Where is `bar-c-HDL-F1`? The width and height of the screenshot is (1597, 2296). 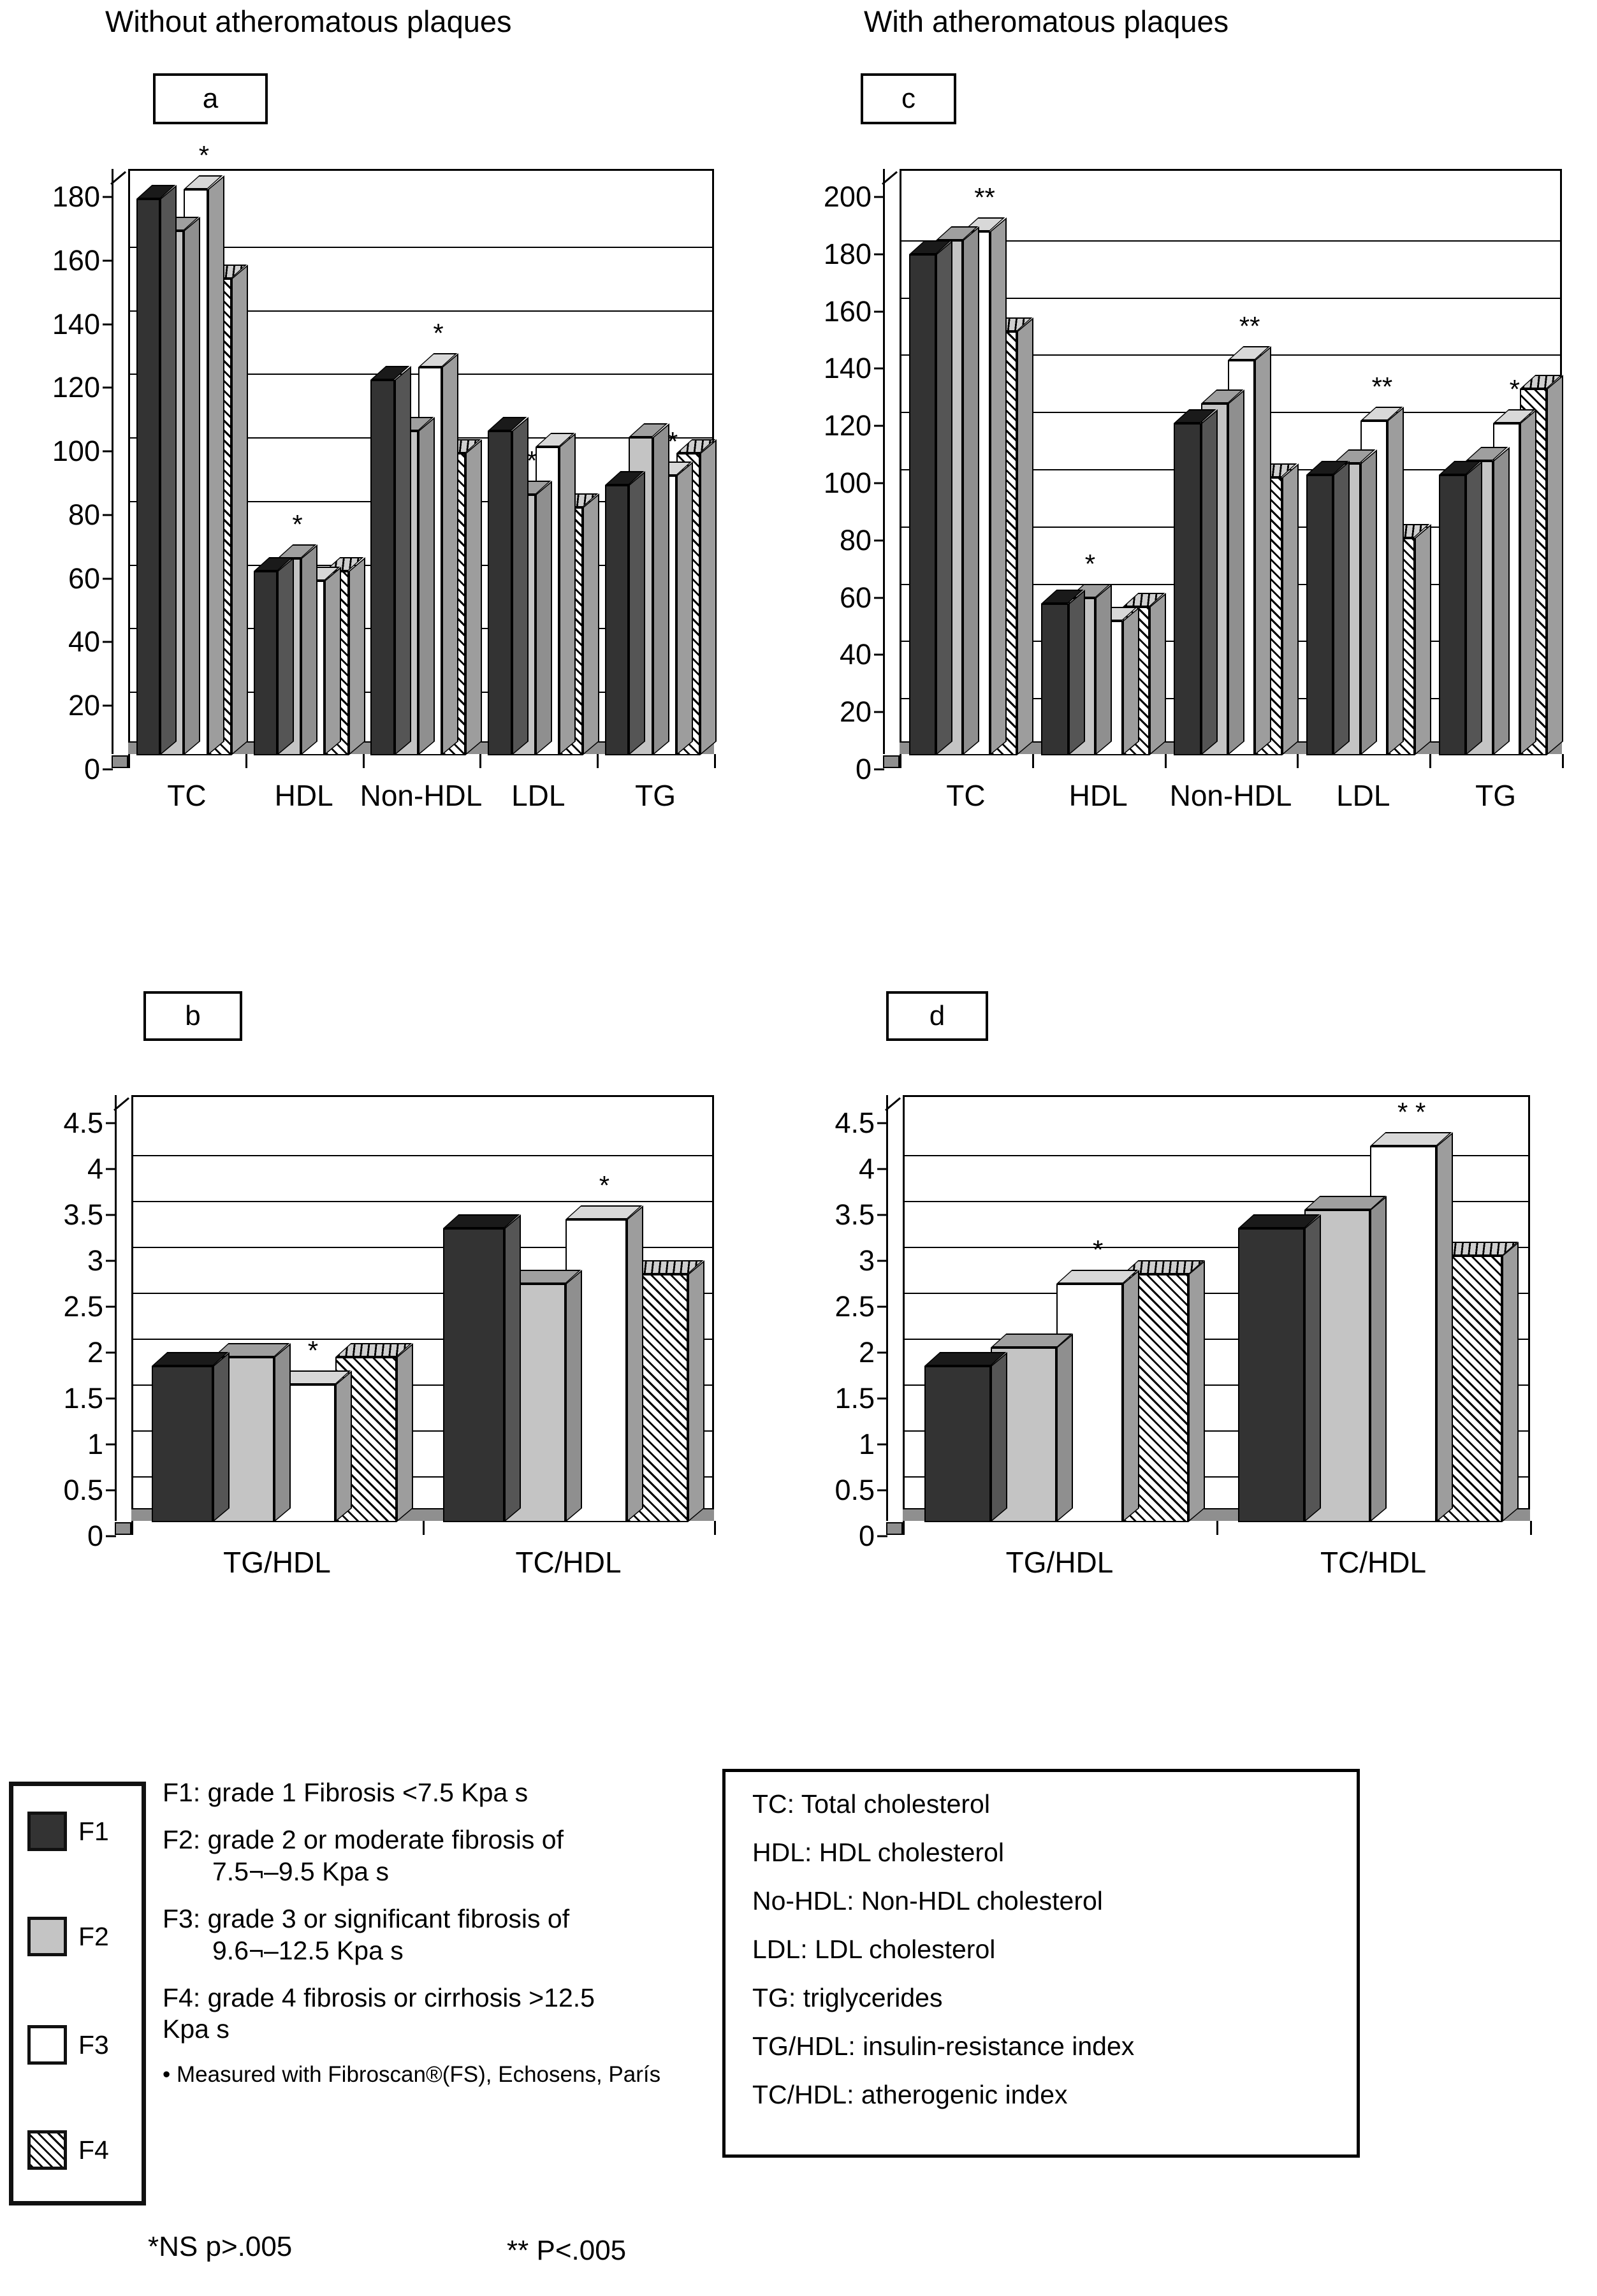
bar-c-HDL-F1 is located at coordinates (1063, 672).